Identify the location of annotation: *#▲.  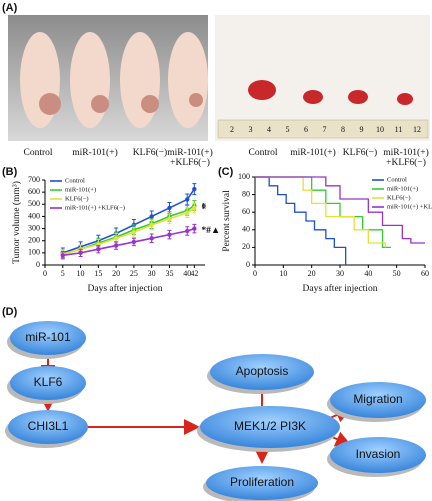
(210, 231).